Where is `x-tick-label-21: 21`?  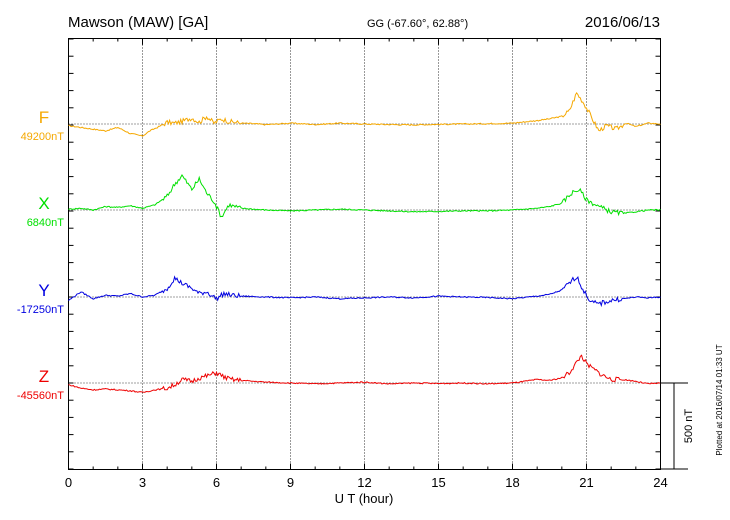
x-tick-label-21: 21 is located at coordinates (586, 482).